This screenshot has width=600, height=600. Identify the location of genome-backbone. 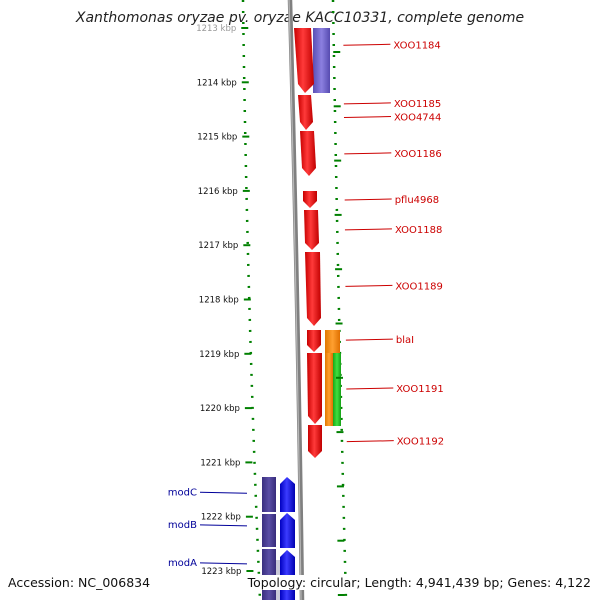
(296, 300).